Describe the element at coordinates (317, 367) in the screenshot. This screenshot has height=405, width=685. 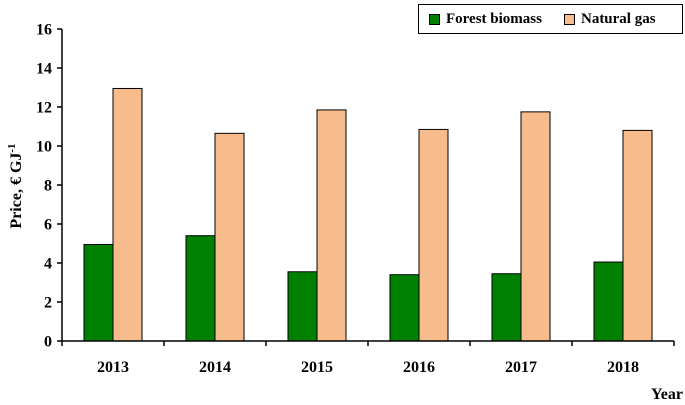
I see `x-tick-label: 2015` at that location.